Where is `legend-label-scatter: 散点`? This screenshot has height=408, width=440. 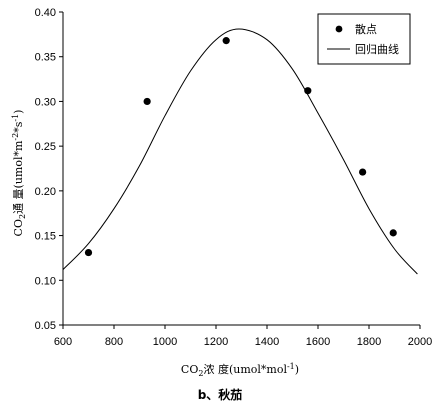
legend-label-scatter: 散点 is located at coordinates (366, 29).